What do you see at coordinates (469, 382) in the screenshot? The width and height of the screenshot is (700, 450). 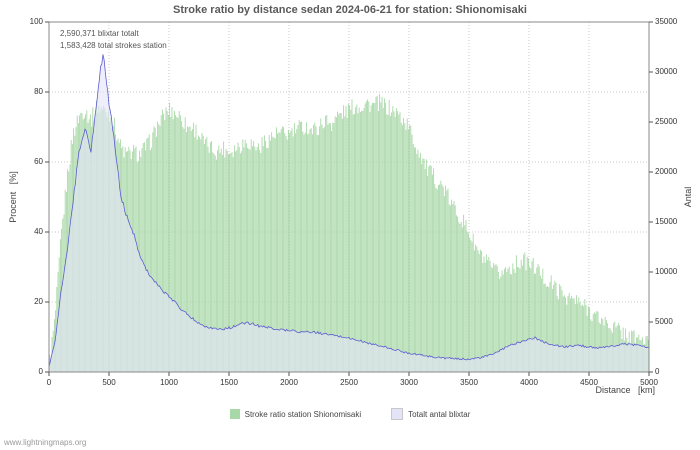 I see `x-tick-label: 3500` at bounding box center [469, 382].